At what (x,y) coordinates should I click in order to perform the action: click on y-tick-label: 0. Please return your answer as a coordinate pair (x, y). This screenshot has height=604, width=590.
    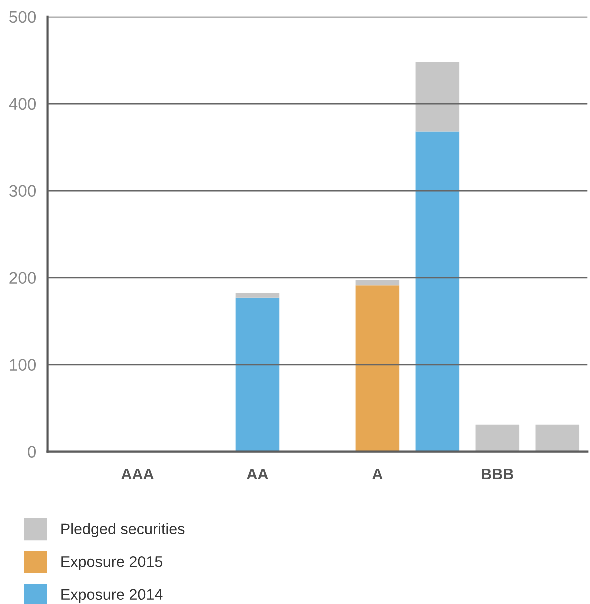
    Looking at the image, I should click on (32, 452).